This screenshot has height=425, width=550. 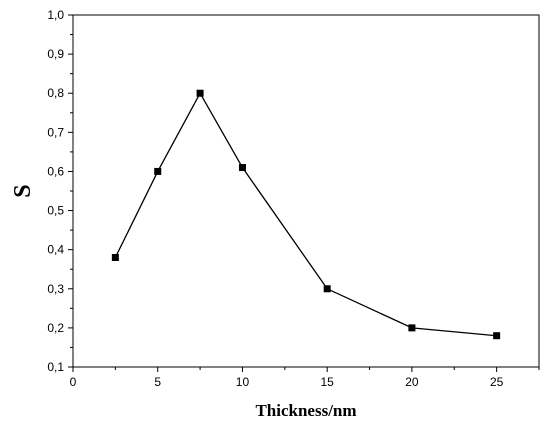 What do you see at coordinates (55, 171) in the screenshot?
I see `y-tick-label: 0,6` at bounding box center [55, 171].